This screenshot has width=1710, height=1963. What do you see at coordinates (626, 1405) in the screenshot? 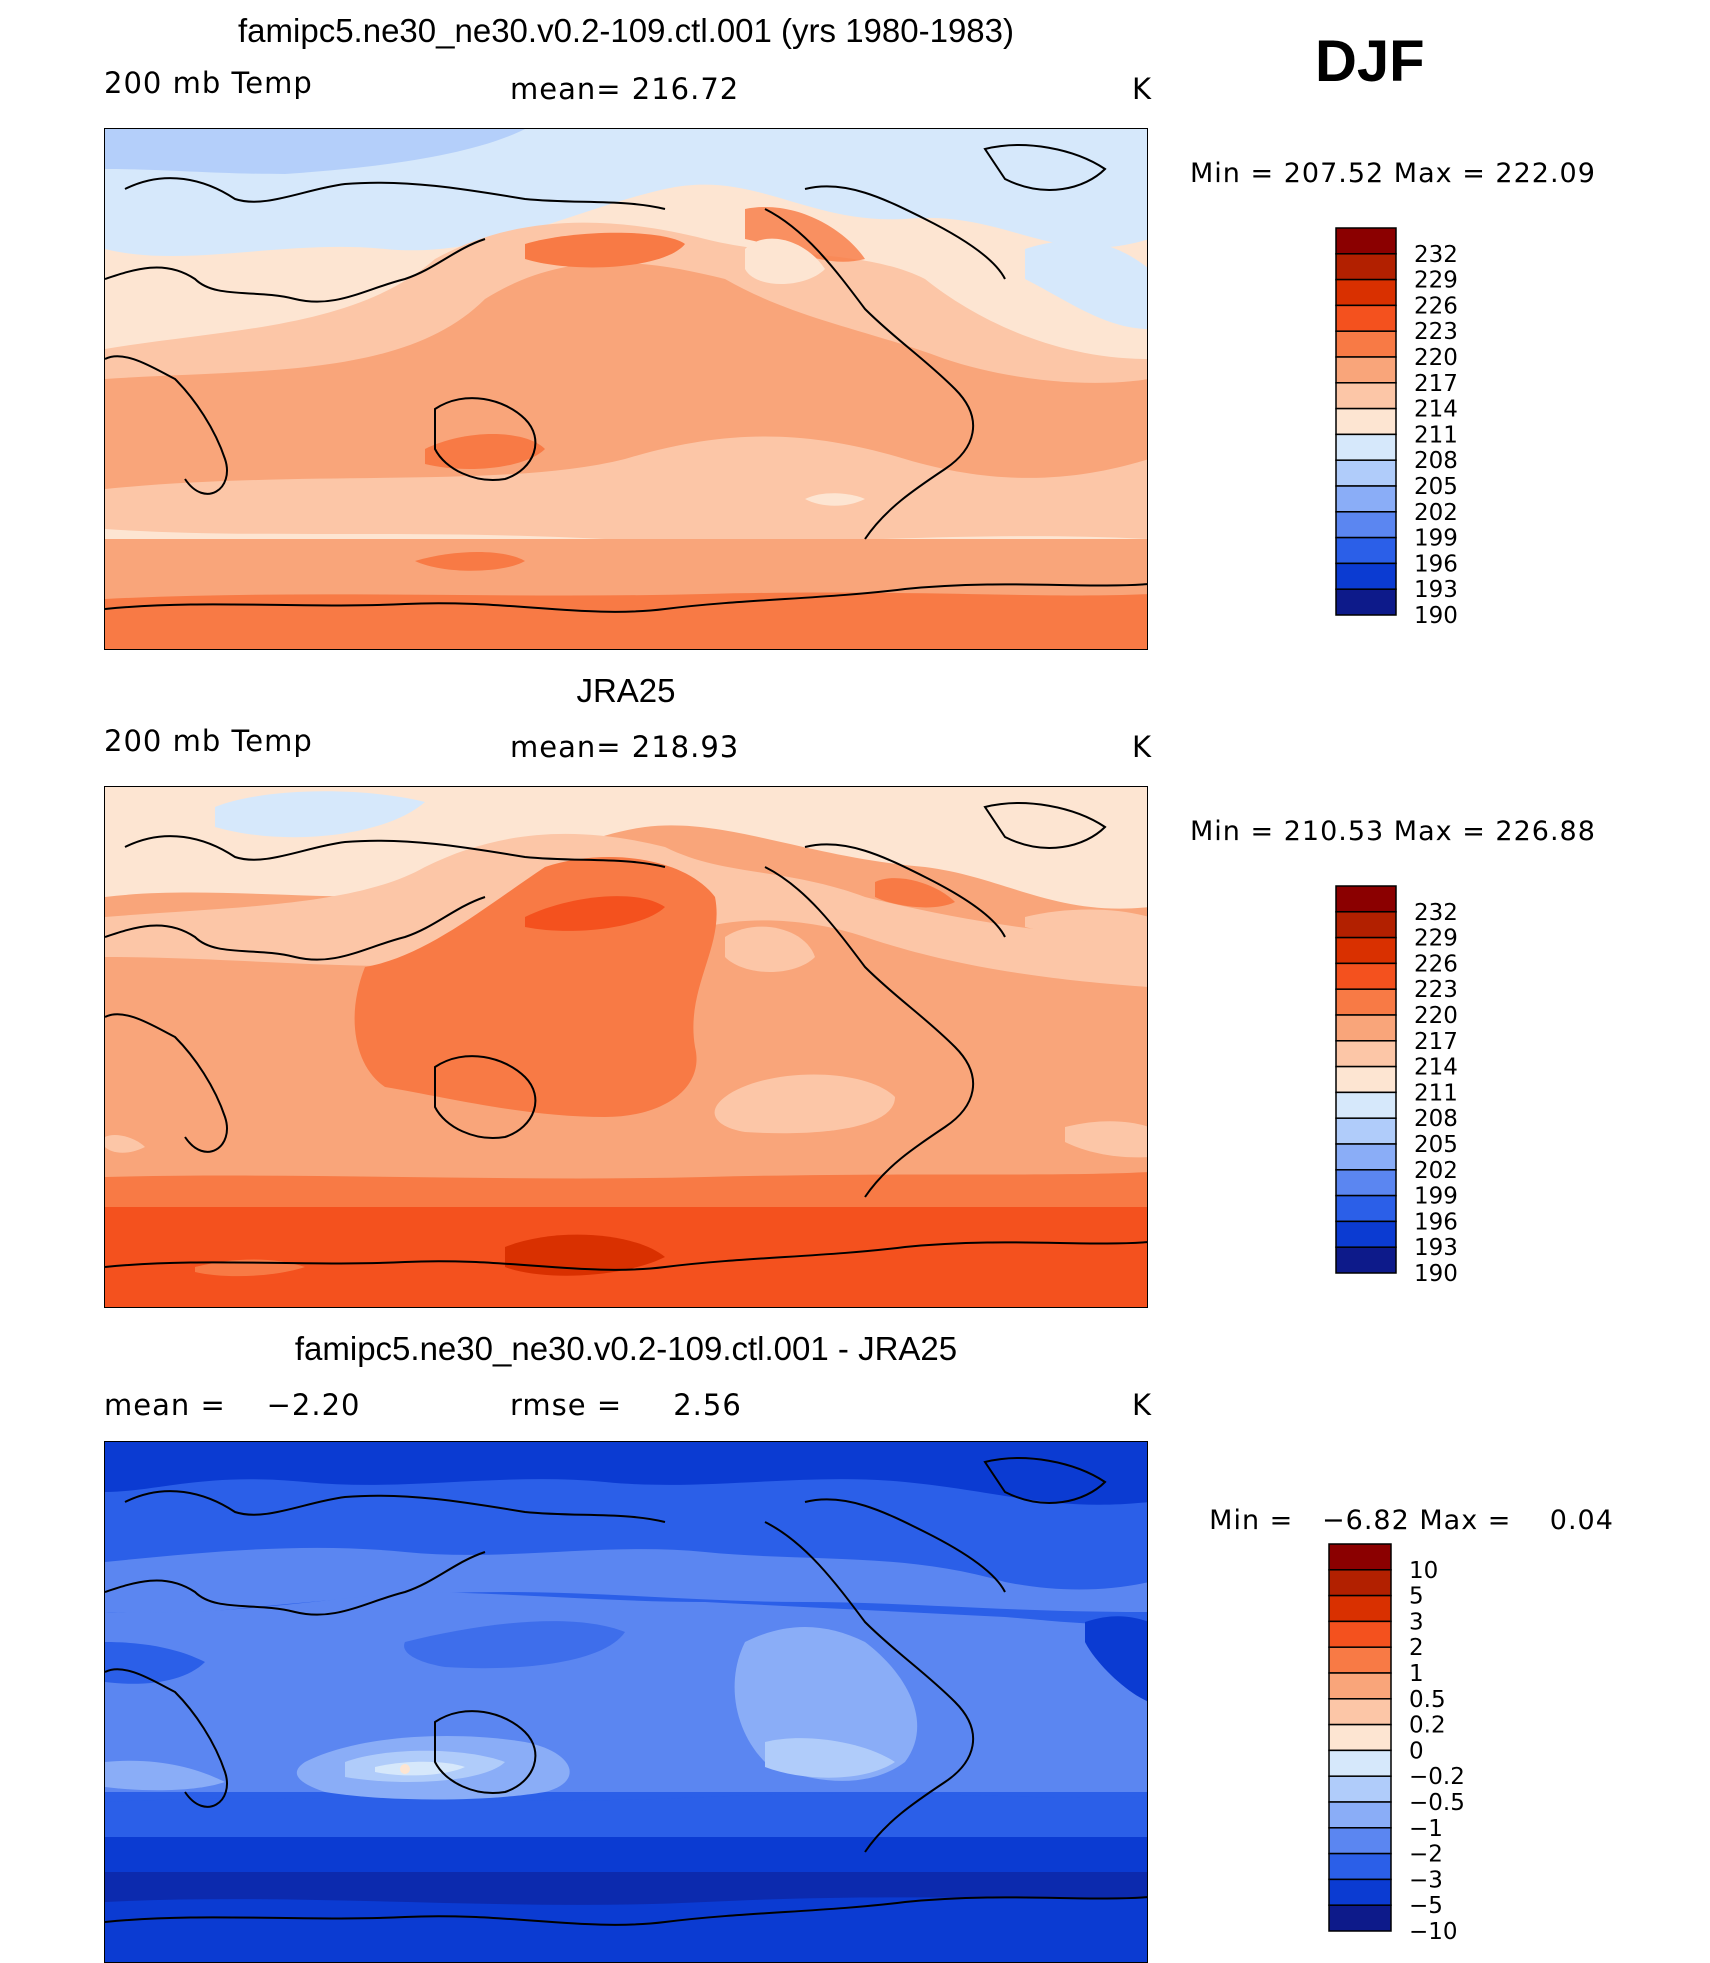
I see `panel3-rmse: rmse = 2.56` at bounding box center [626, 1405].